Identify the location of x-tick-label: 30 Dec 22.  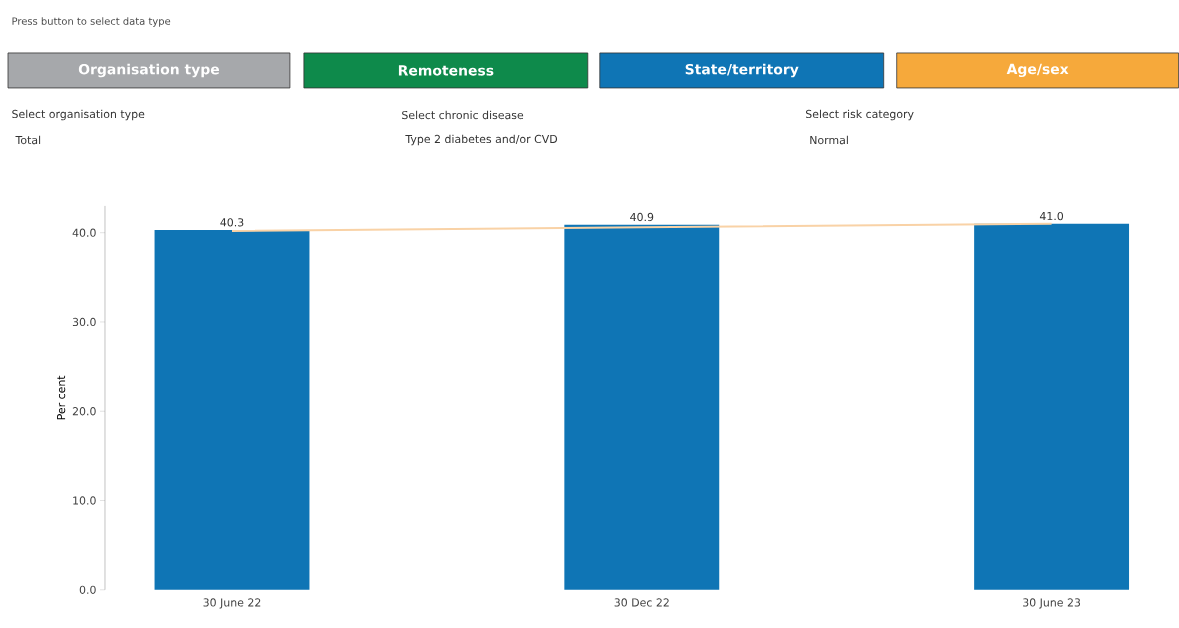
(641, 602).